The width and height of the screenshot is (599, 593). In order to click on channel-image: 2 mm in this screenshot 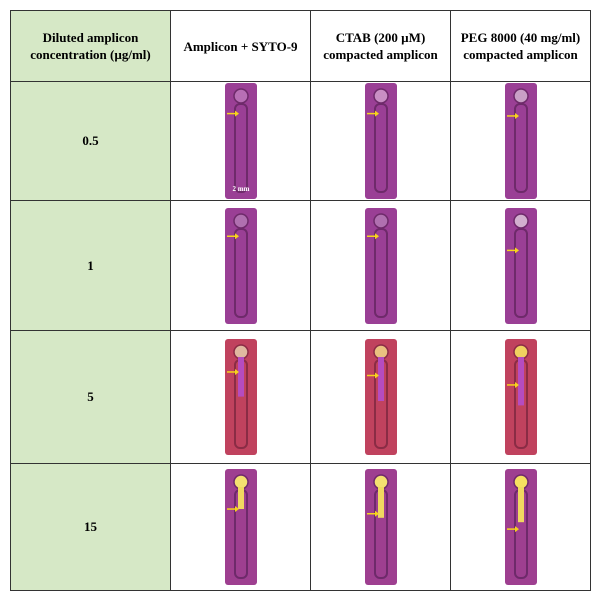, I will do `click(240, 141)`.